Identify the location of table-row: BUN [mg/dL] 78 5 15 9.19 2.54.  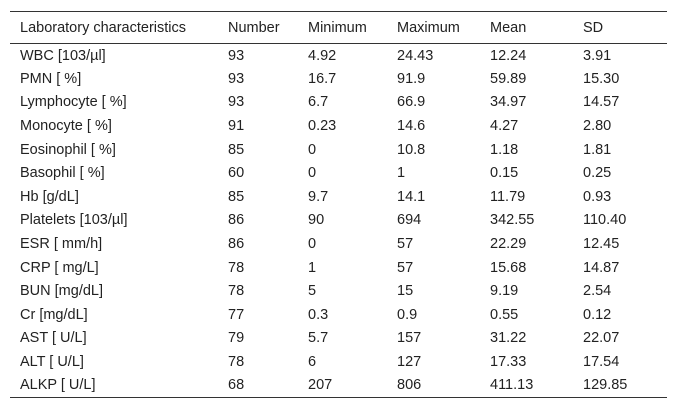
(338, 291).